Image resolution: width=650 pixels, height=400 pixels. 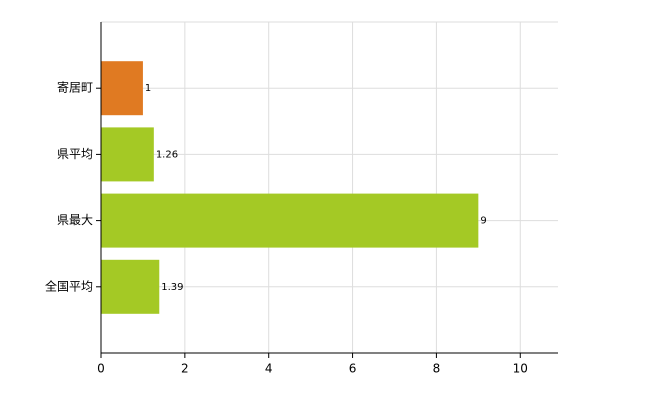 What do you see at coordinates (148, 88) in the screenshot?
I see `value-label: 1` at bounding box center [148, 88].